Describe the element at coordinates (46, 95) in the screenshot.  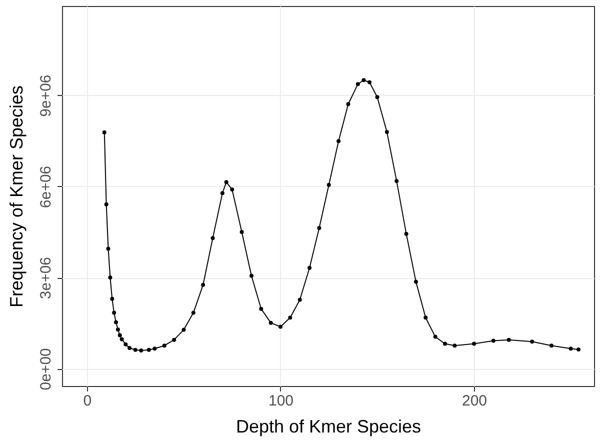
I see `y-tick-label: 9e+06` at that location.